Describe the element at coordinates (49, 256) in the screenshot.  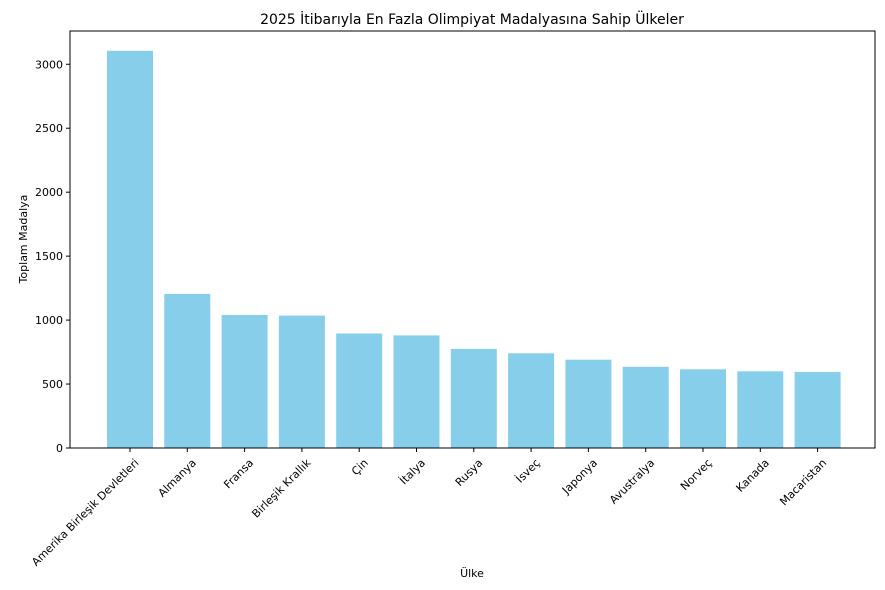
I see `y-tick-label: 1500` at that location.